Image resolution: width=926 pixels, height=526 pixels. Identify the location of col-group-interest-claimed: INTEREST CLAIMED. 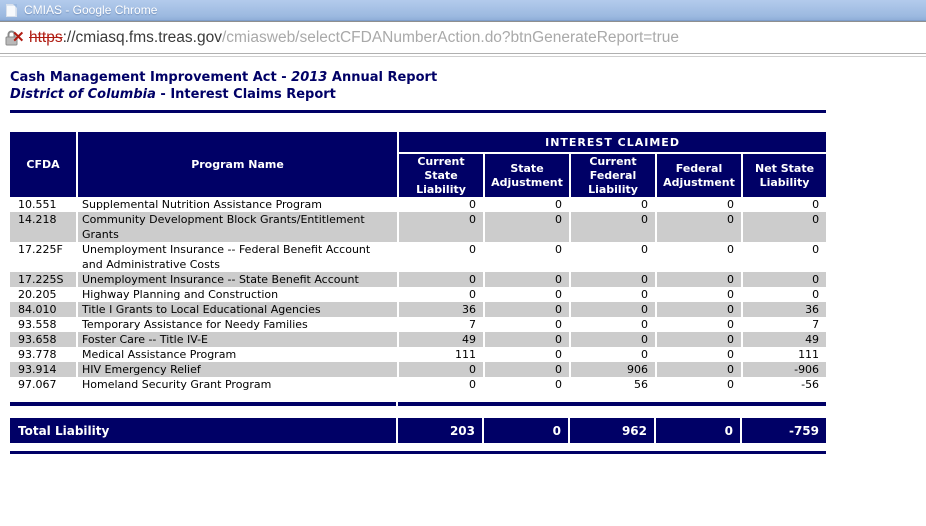
(612, 143).